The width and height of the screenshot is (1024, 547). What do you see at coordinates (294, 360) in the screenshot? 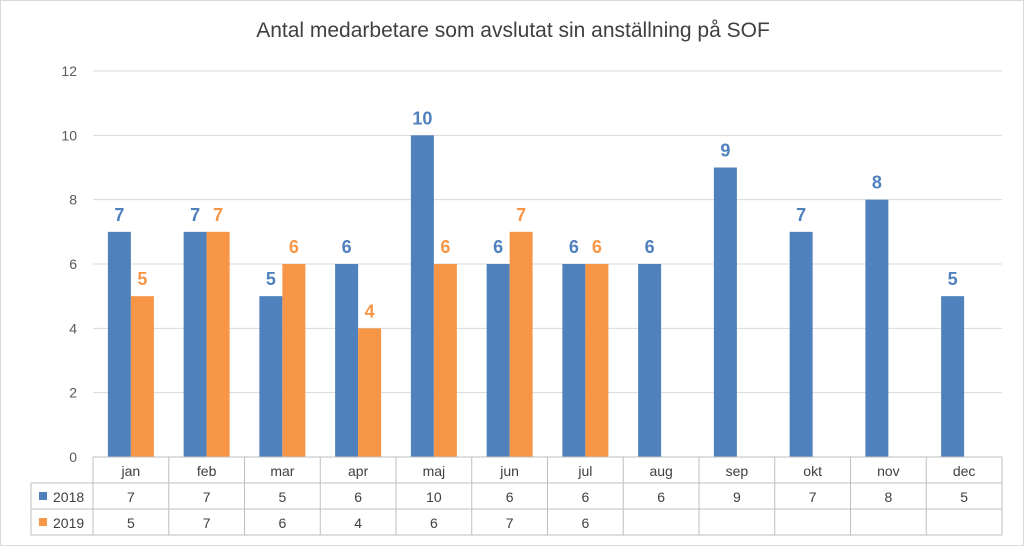
I see `bar-2019-mar` at bounding box center [294, 360].